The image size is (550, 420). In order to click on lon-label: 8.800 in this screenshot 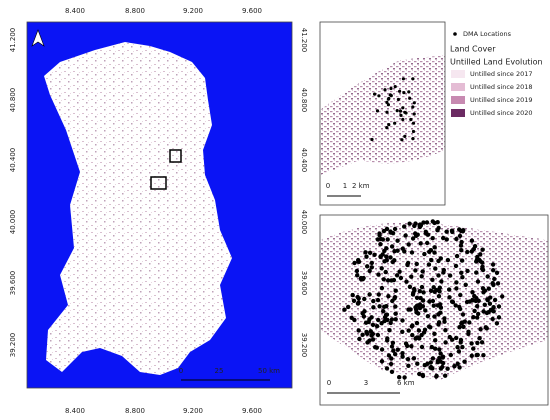, I will do `click(135, 411)`.